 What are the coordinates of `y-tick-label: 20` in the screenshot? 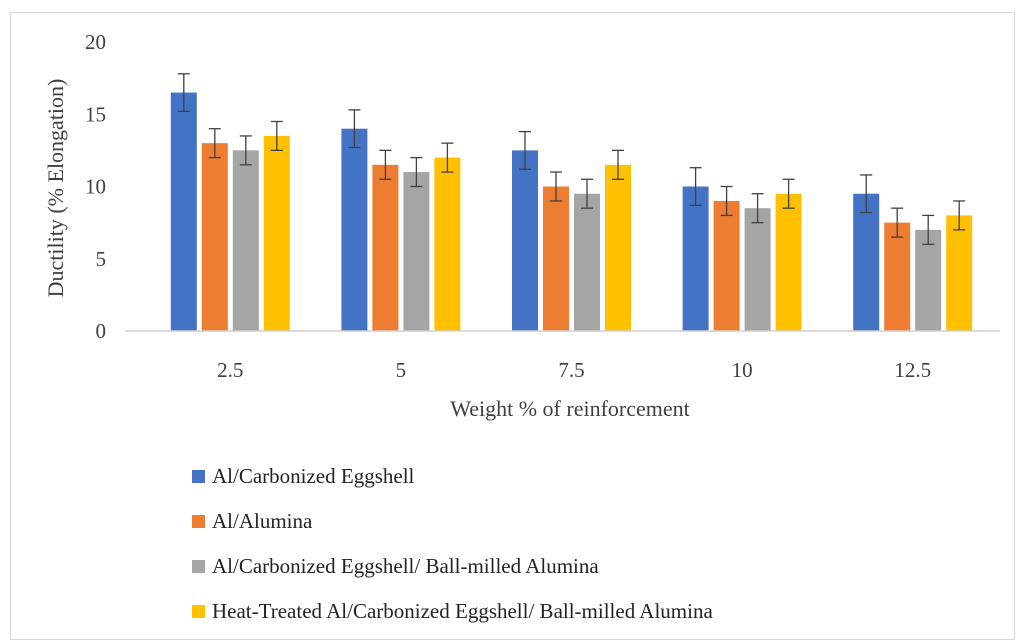 It's located at (95, 42).